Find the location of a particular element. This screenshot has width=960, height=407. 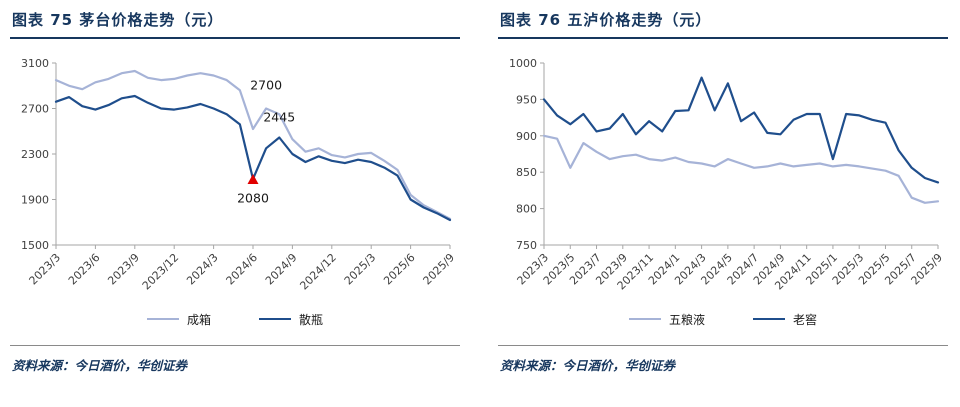

figure-76-source-row: 资料来源：今日酒价，华创证券 is located at coordinates (723, 359).